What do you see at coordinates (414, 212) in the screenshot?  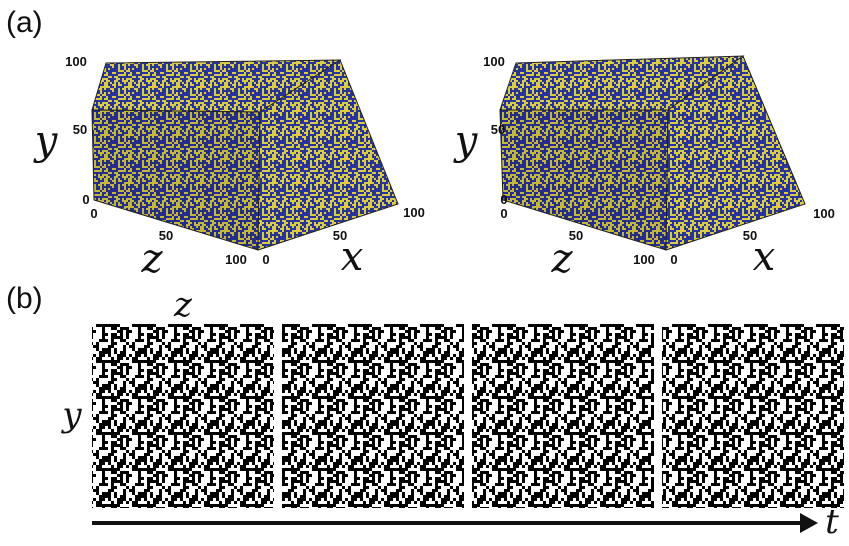 I see `cube-1-x-tick-100: 100` at bounding box center [414, 212].